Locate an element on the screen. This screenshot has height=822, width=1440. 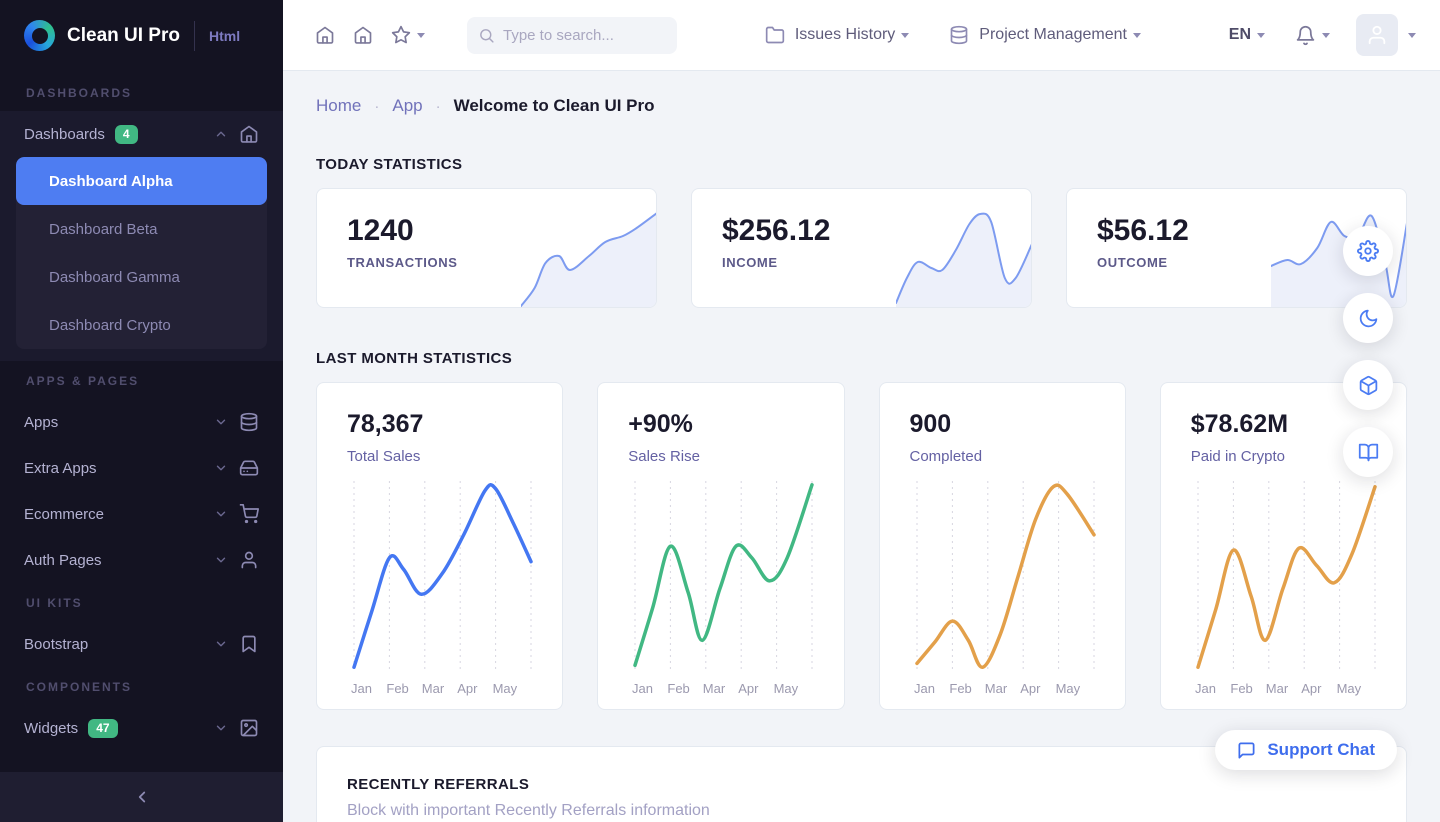
user-avatar is located at coordinates (1377, 35).